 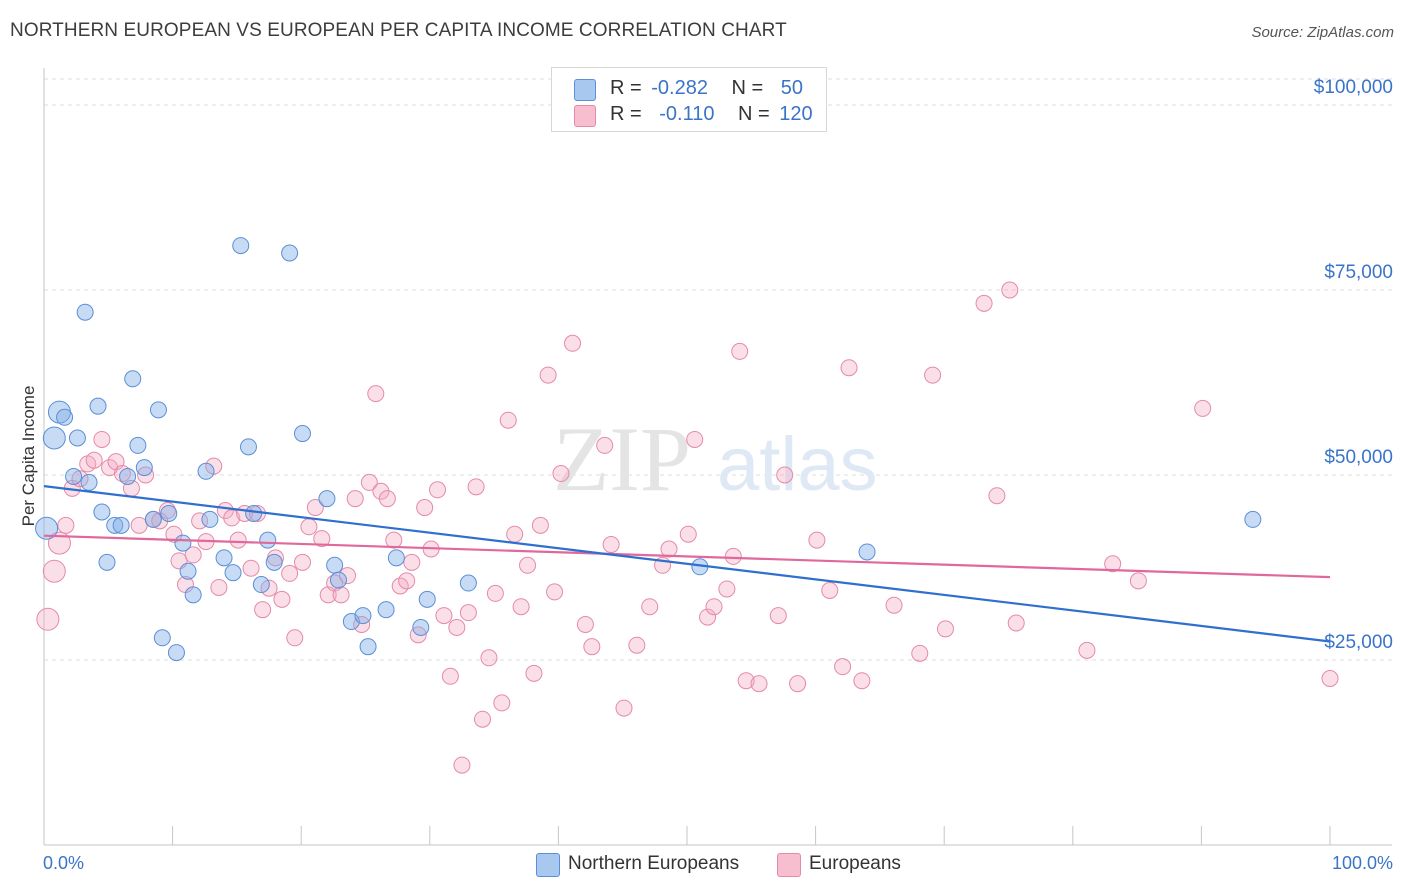 What do you see at coordinates (585, 116) in the screenshot?
I see `legend-swatch-pink` at bounding box center [585, 116].